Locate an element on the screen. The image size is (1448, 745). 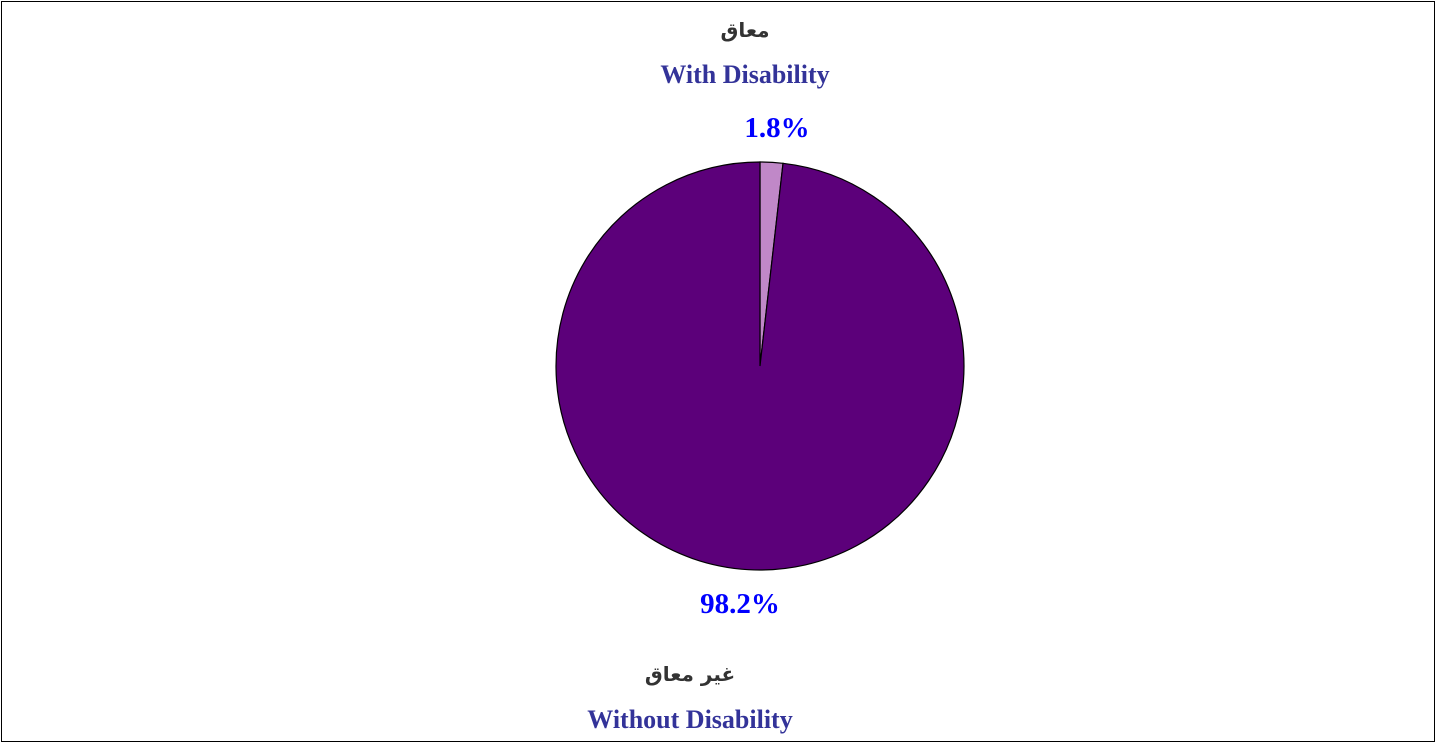
slice-label-with-disability-ar: معاق is located at coordinates (745, 30).